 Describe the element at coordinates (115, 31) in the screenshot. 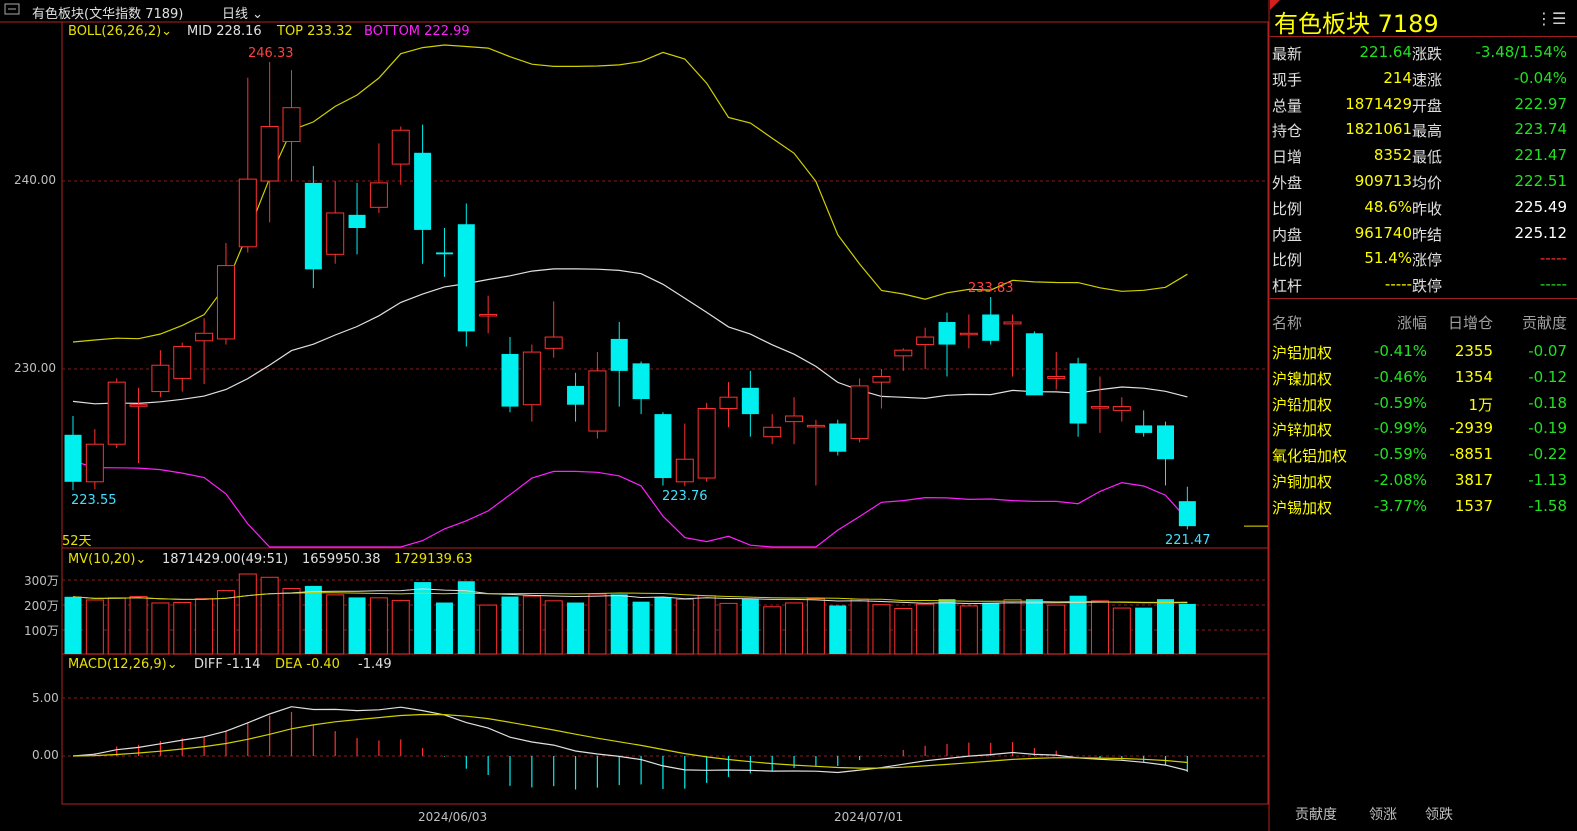

I see `boll-label: BOLL(26,26,2)` at that location.